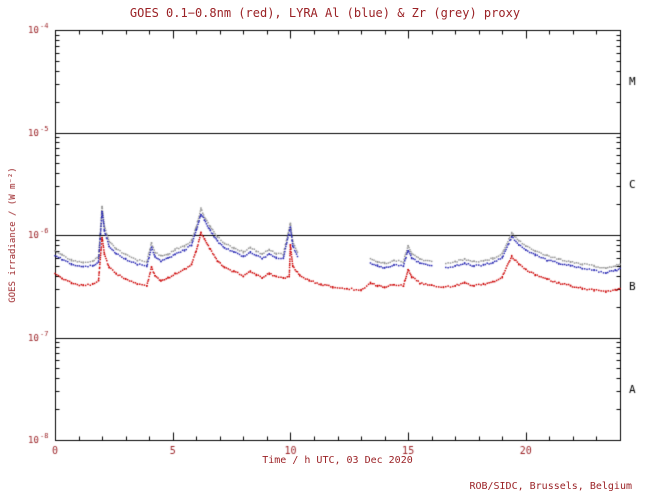 This screenshot has height=500, width=650. Describe the element at coordinates (550, 486) in the screenshot. I see `credit-text: ROB/SIDC, Brussels, Belgium` at that location.